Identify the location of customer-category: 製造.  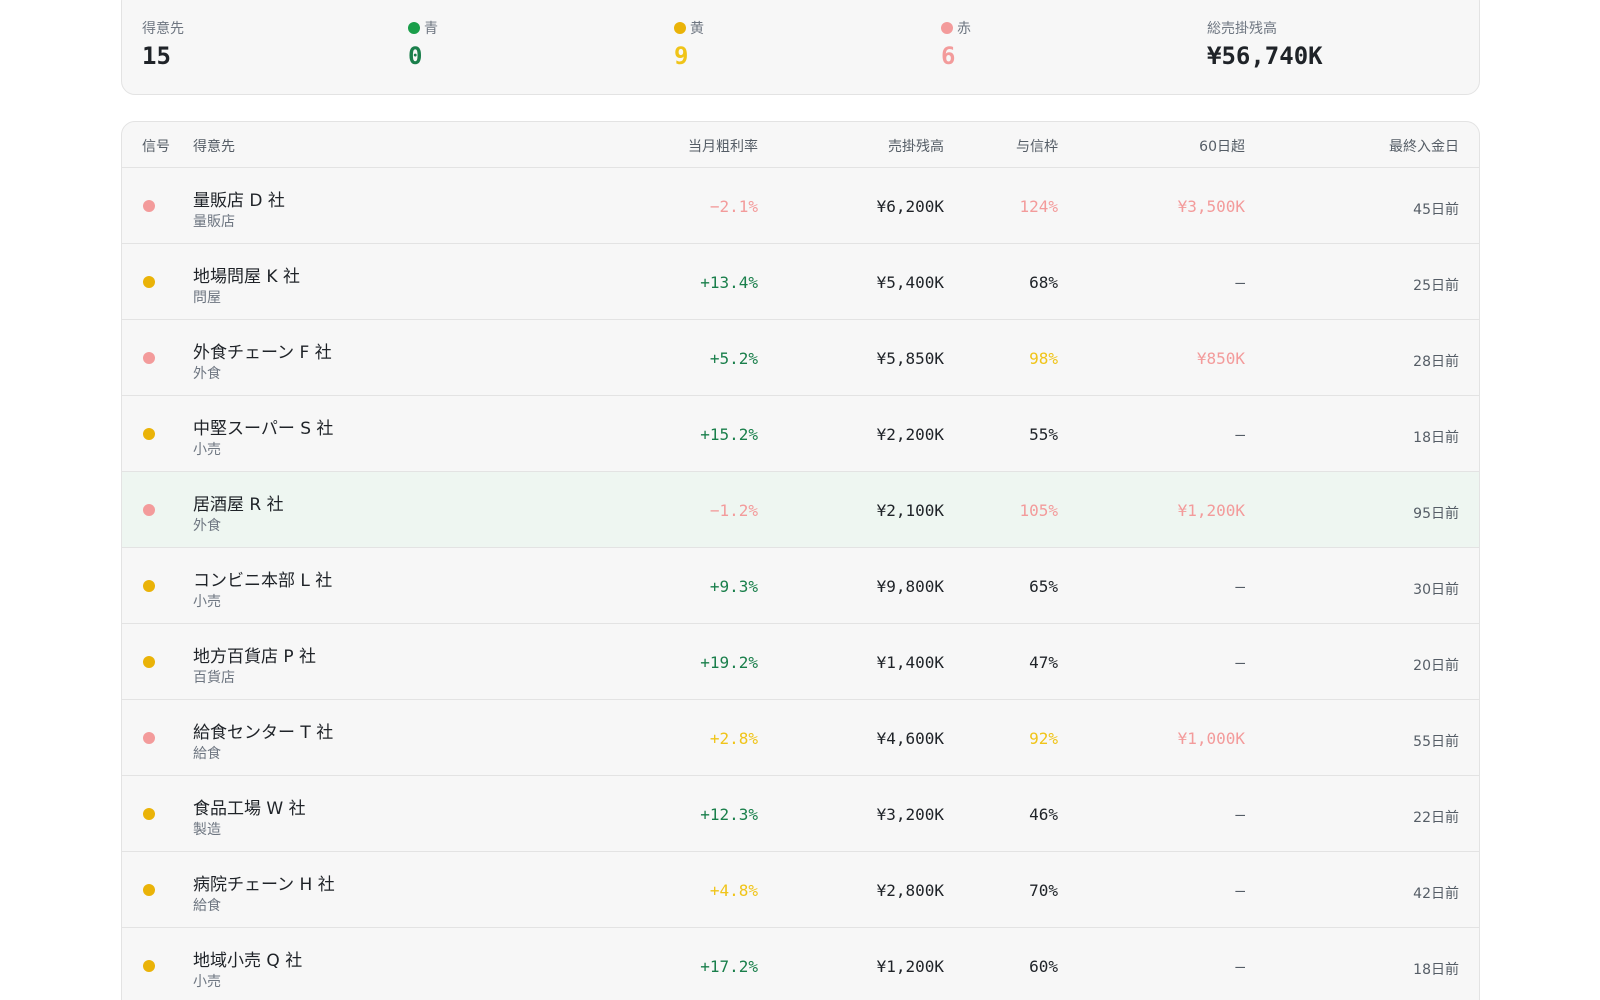
(207, 830).